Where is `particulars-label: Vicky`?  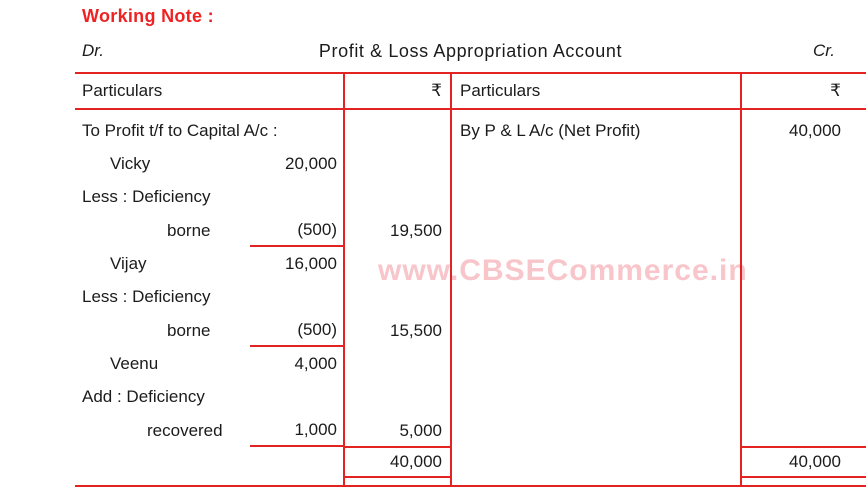
particulars-label: Vicky is located at coordinates (130, 164).